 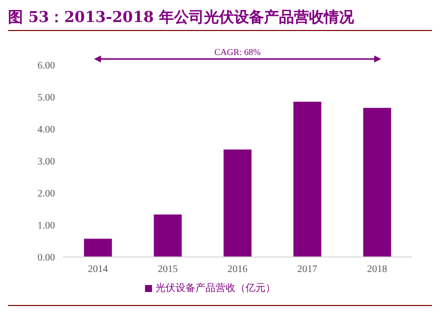 What do you see at coordinates (238, 270) in the screenshot?
I see `x-tick-label: 2016` at bounding box center [238, 270].